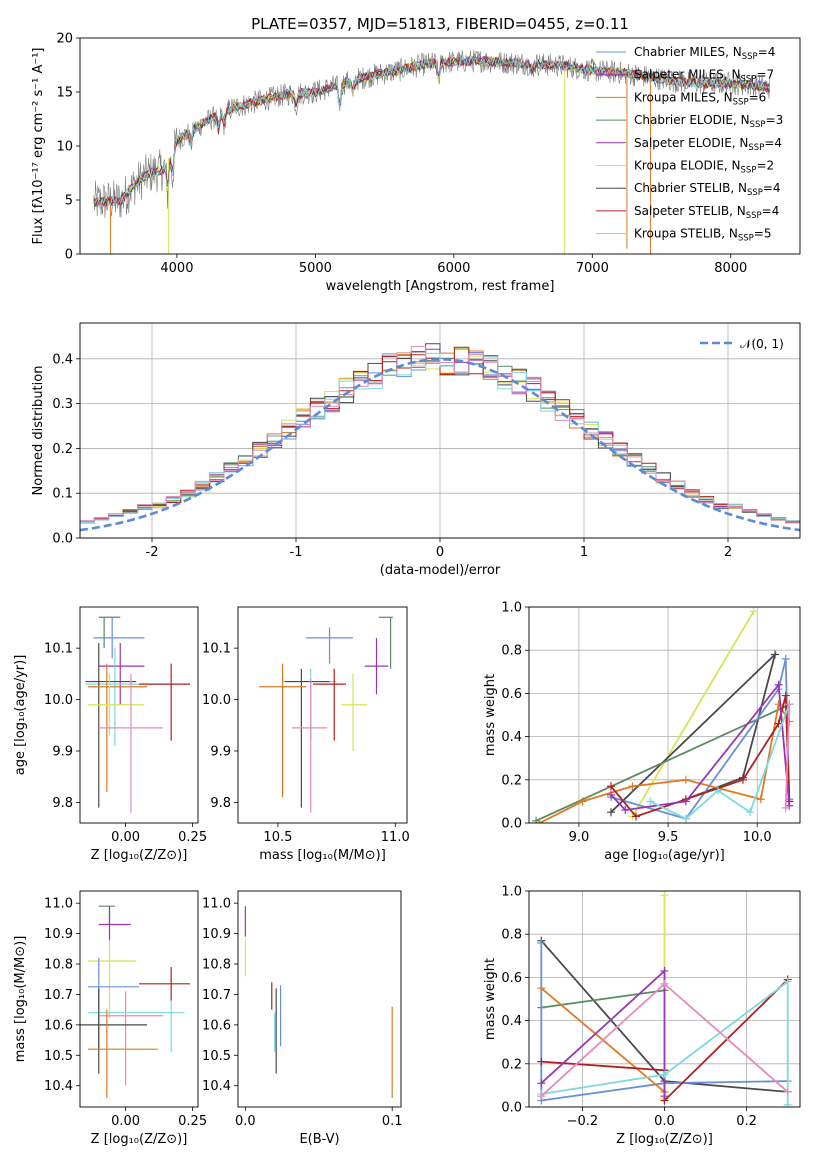  I want to click on residuals-ytick-label: 0.4, so click(62, 359).